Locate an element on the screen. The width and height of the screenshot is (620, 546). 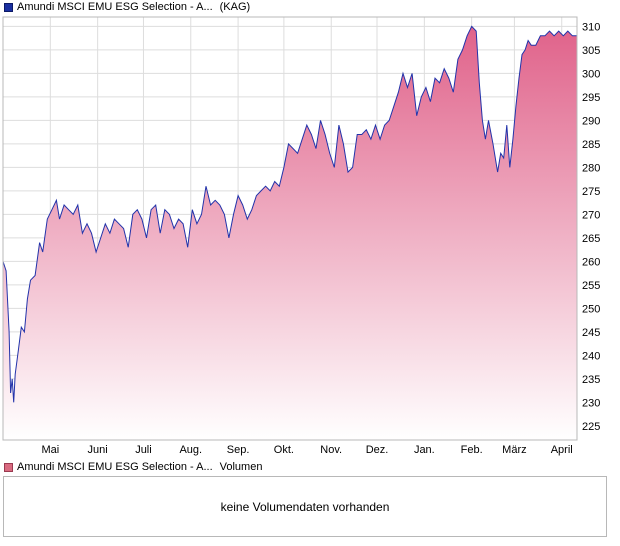
y-tick-label: 230 is located at coordinates (591, 403).